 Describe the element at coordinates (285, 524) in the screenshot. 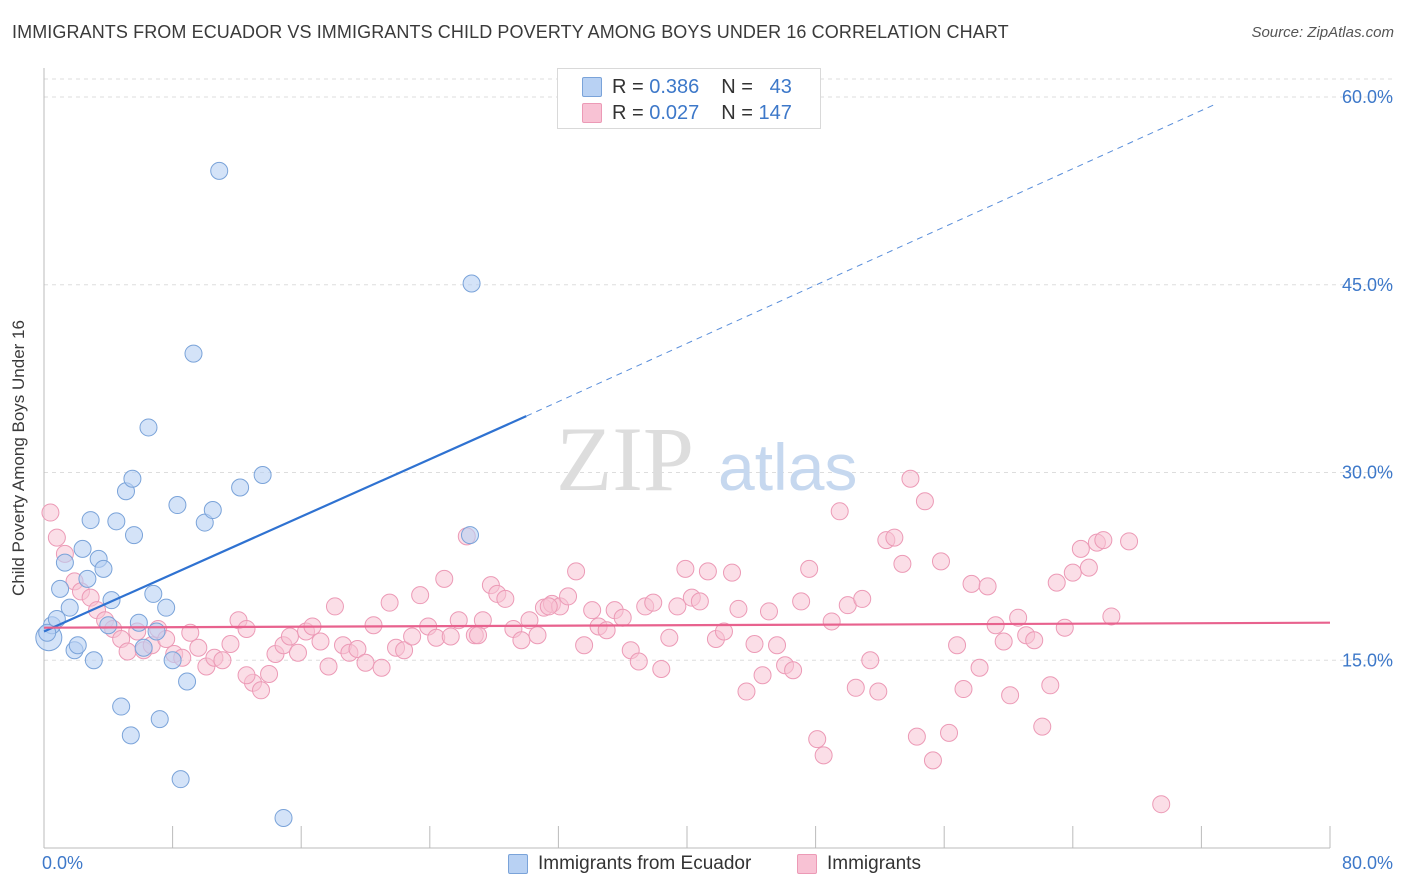

I see `trend-line-ecuador` at that location.